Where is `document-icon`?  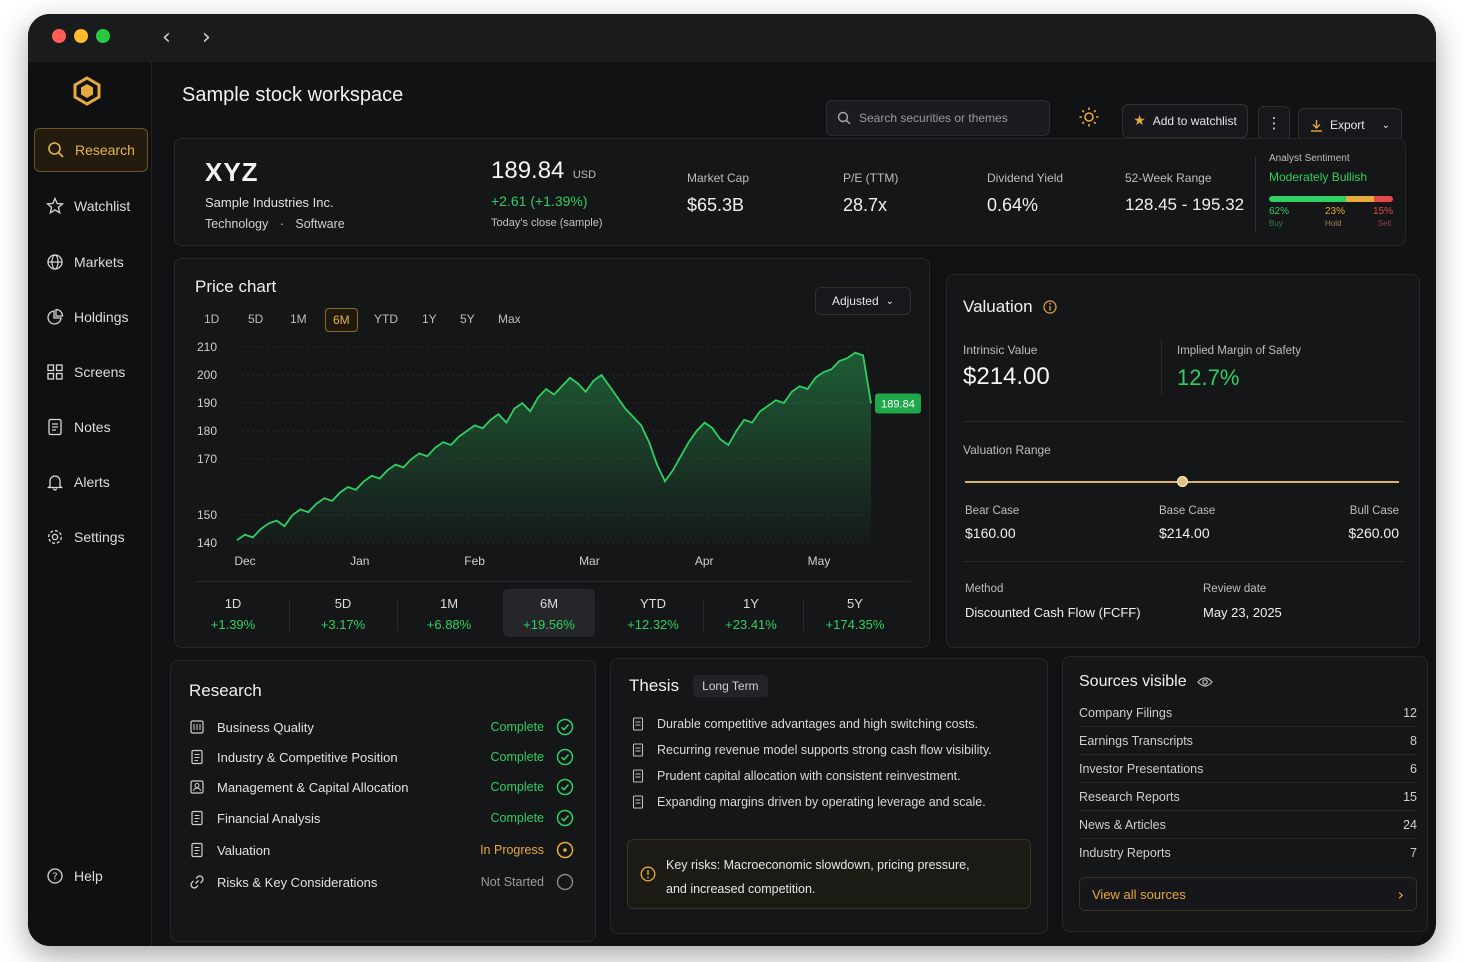 document-icon is located at coordinates (638, 724).